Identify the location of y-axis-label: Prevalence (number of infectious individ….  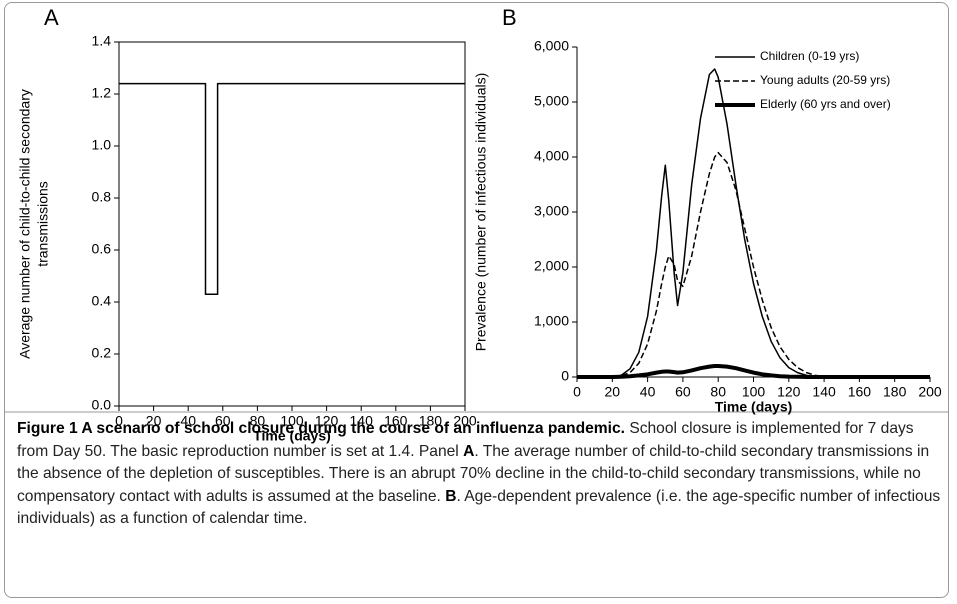
(481, 212).